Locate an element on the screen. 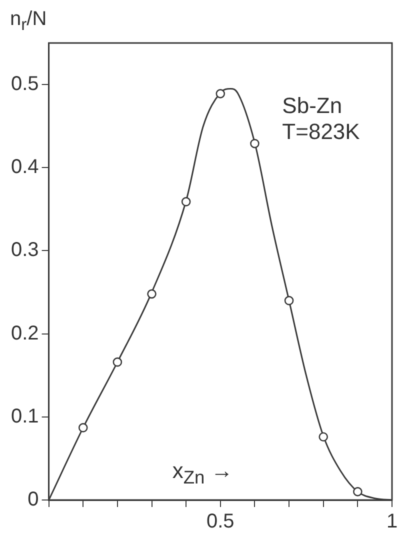  annotation: T=823K is located at coordinates (321, 131).